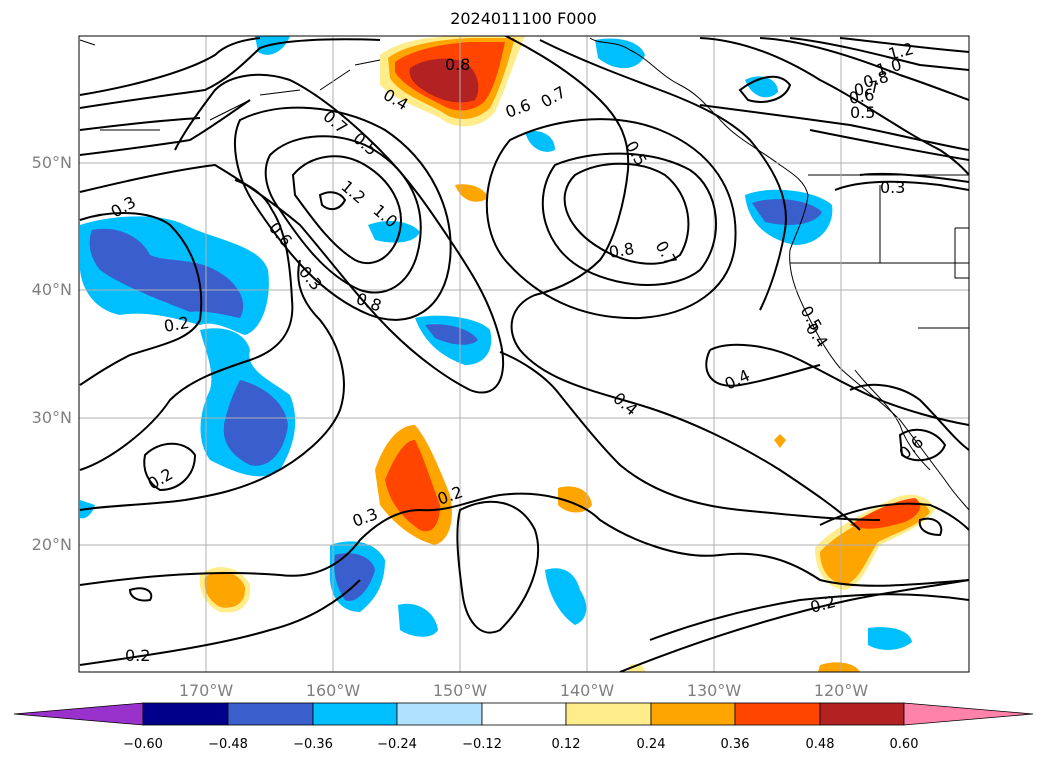 This screenshot has width=1047, height=765. I want to click on colorbar-tick-label: 0.36, so click(735, 744).